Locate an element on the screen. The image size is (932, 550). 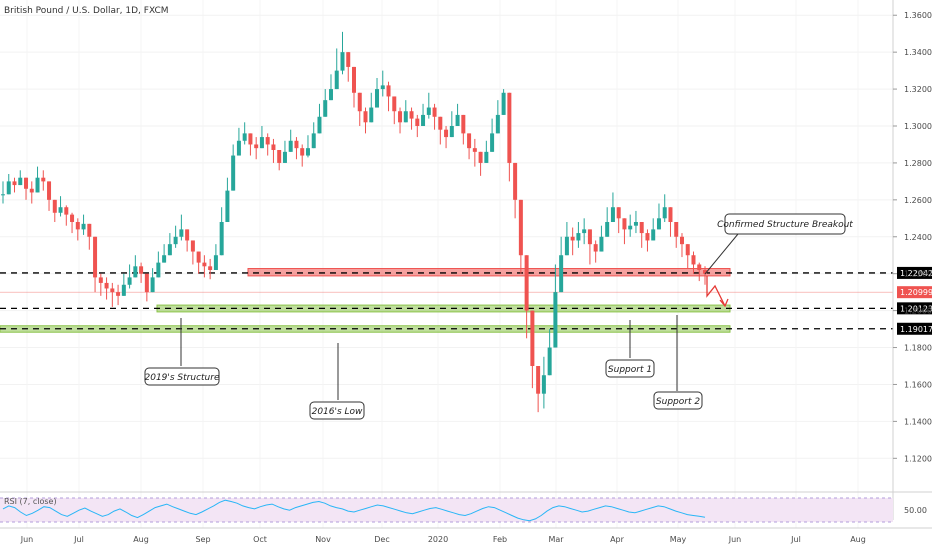
callout-label: Support 2 is located at coordinates (678, 402).